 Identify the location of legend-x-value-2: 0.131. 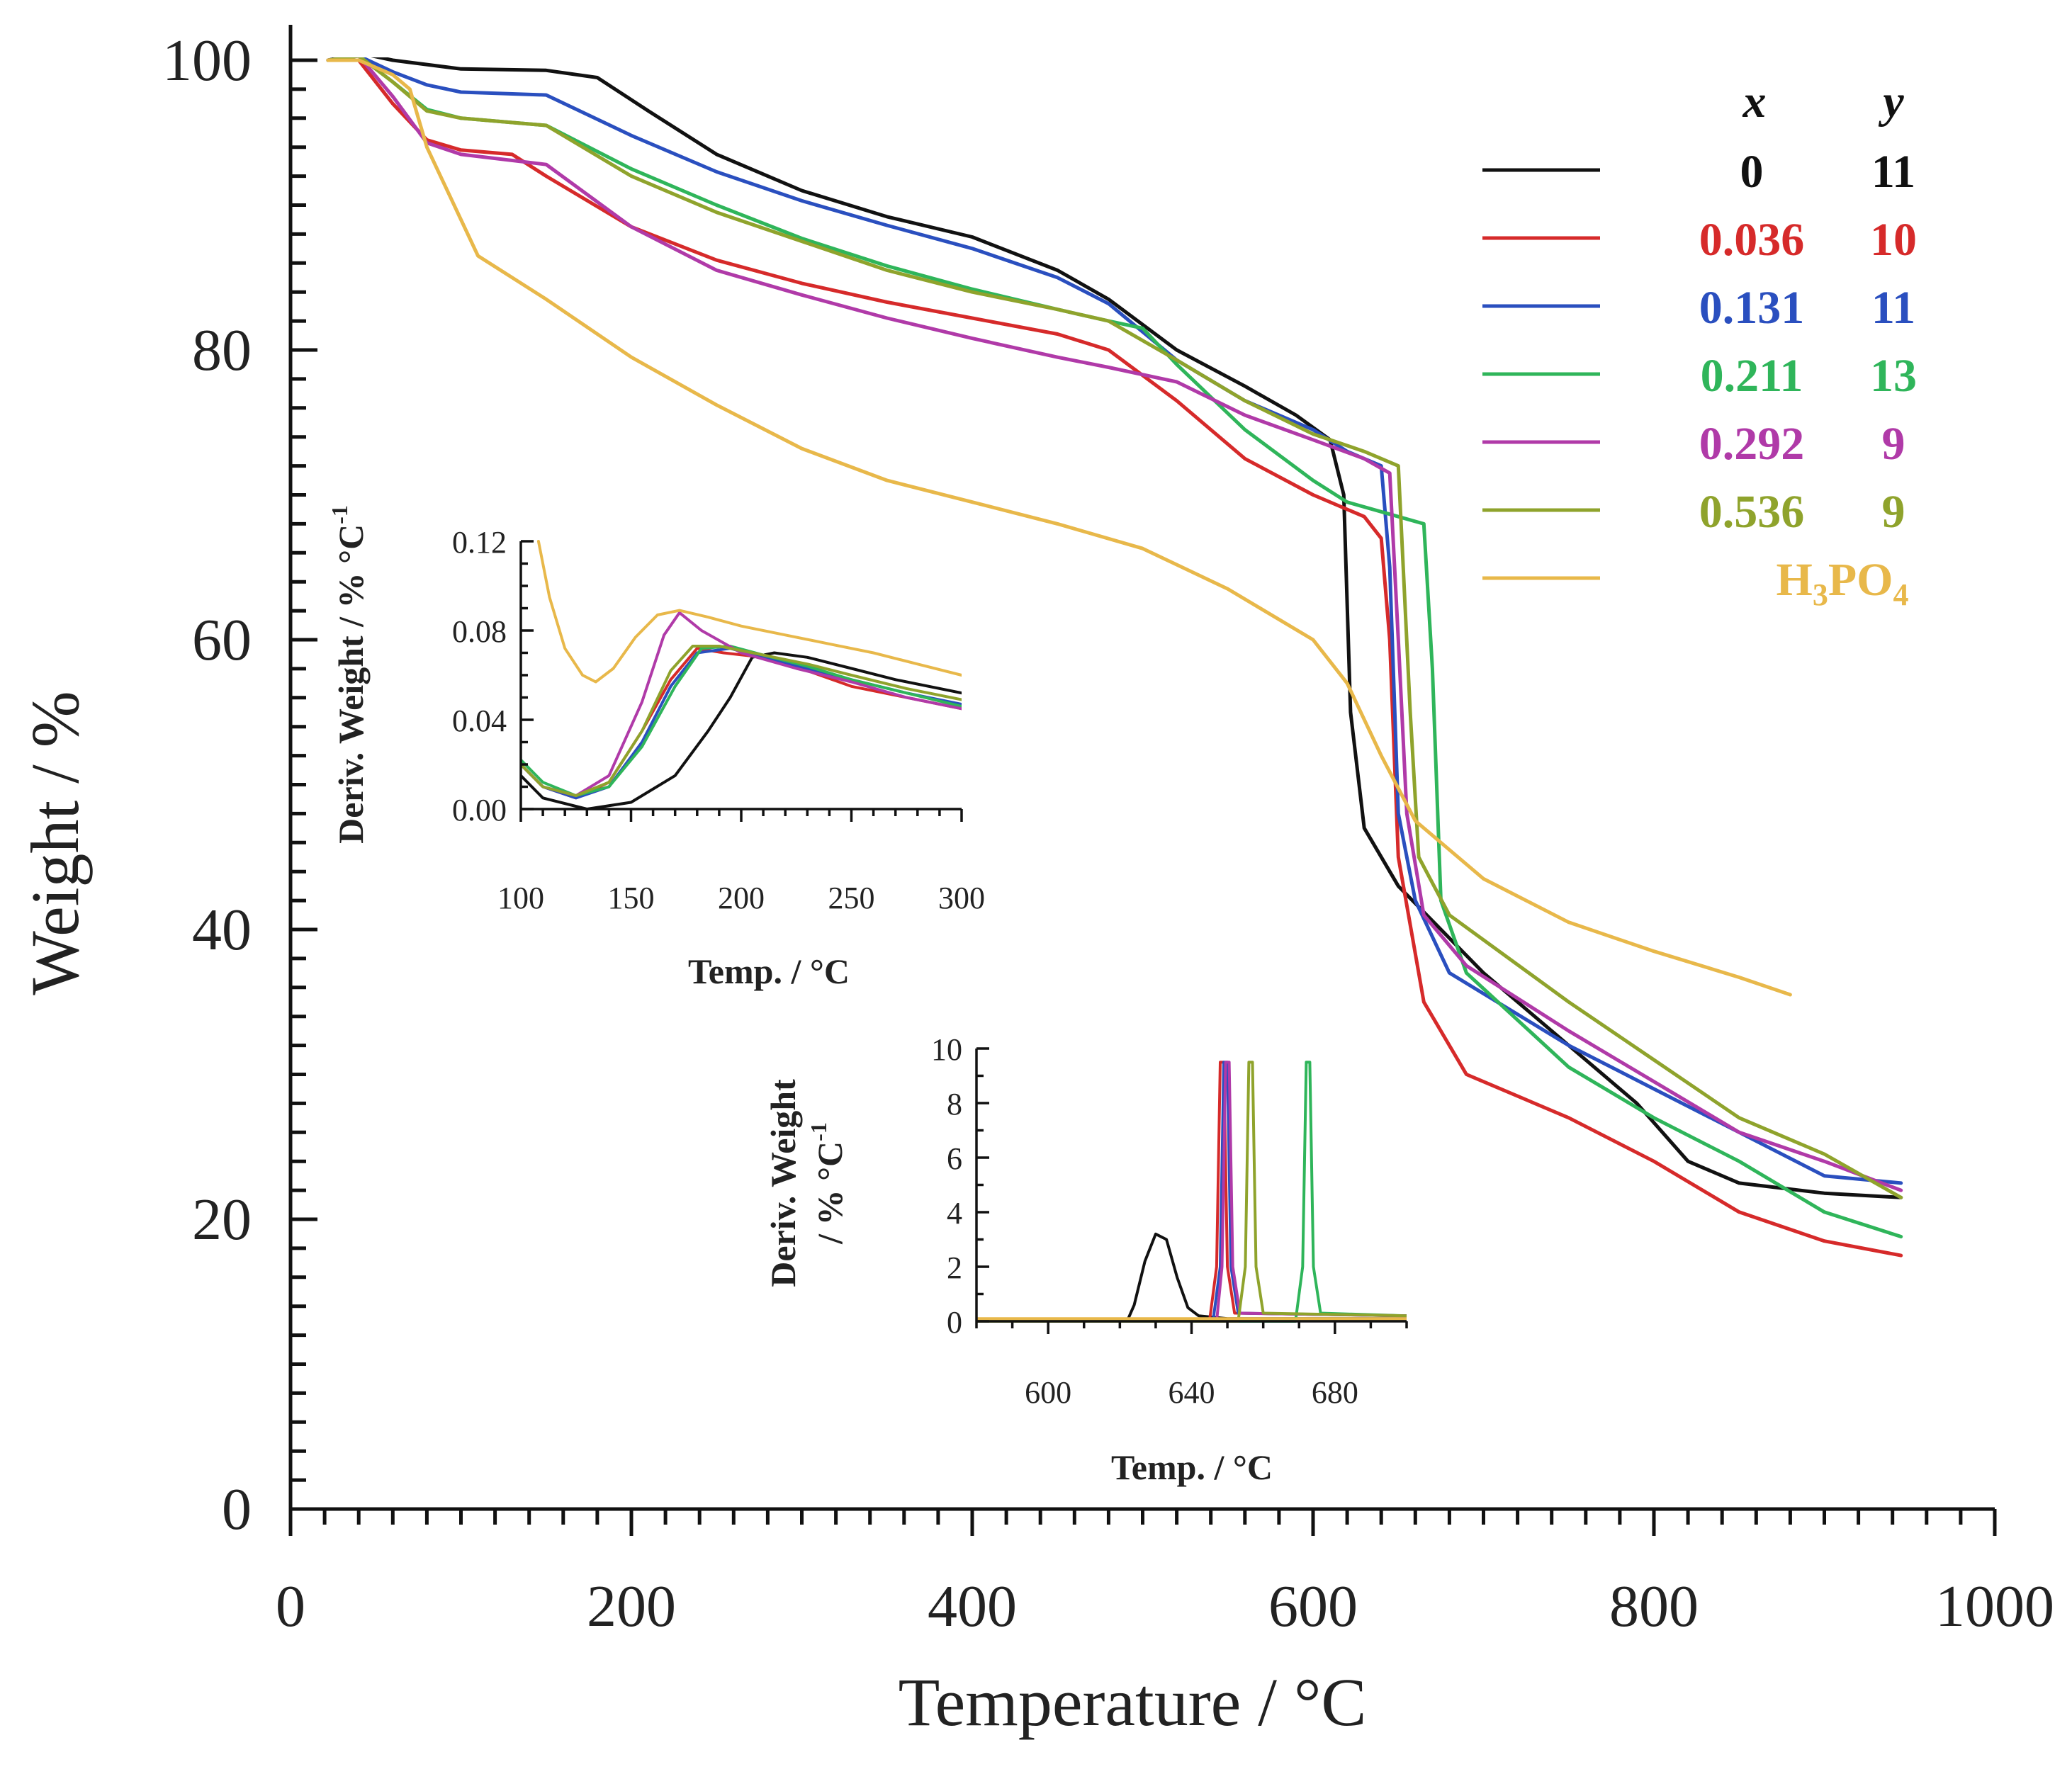
(1752, 308).